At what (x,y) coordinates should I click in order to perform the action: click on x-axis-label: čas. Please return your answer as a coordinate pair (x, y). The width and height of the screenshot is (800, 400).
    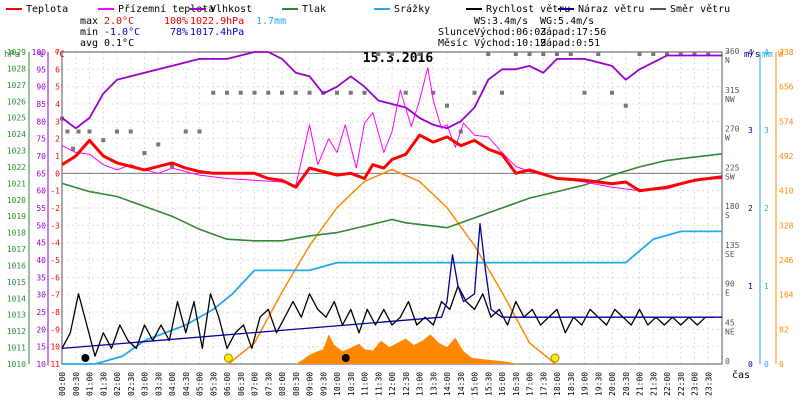
    Looking at the image, I should click on (741, 375).